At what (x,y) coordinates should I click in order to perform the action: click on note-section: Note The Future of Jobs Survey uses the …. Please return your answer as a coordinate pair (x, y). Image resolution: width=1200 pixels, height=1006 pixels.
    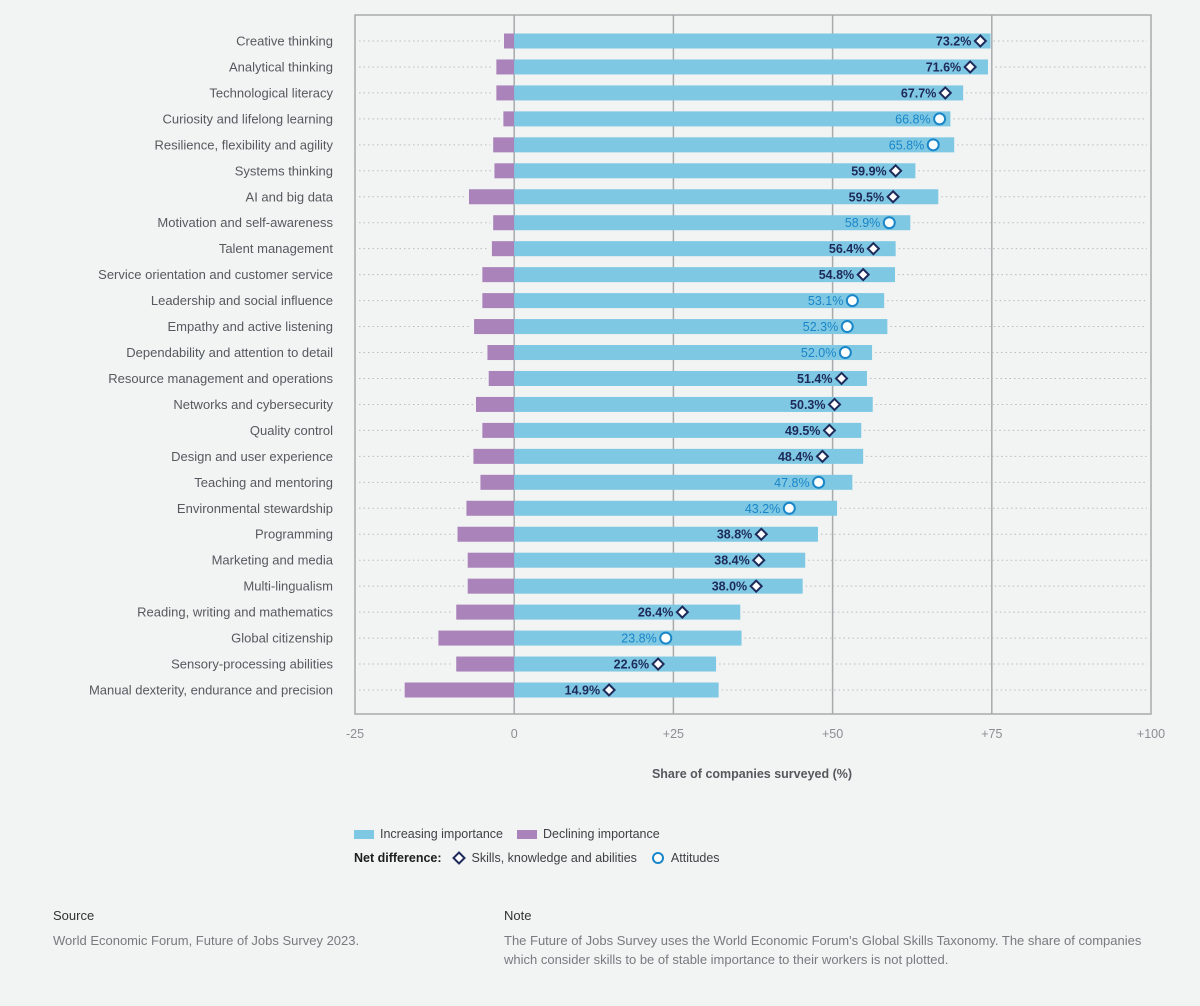
    Looking at the image, I should click on (824, 937).